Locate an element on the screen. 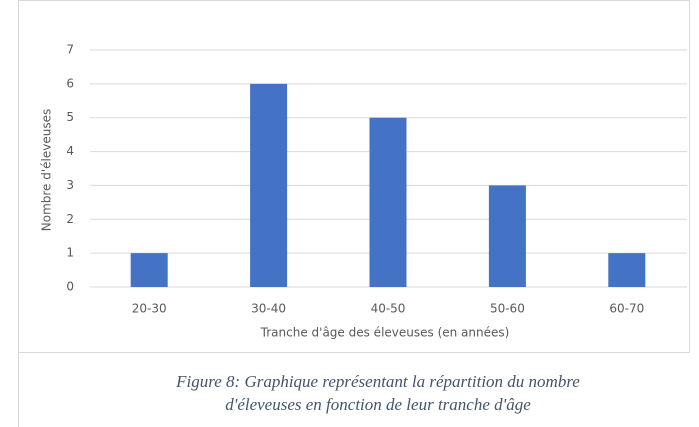  x-tick-label: 40-50 is located at coordinates (388, 309).